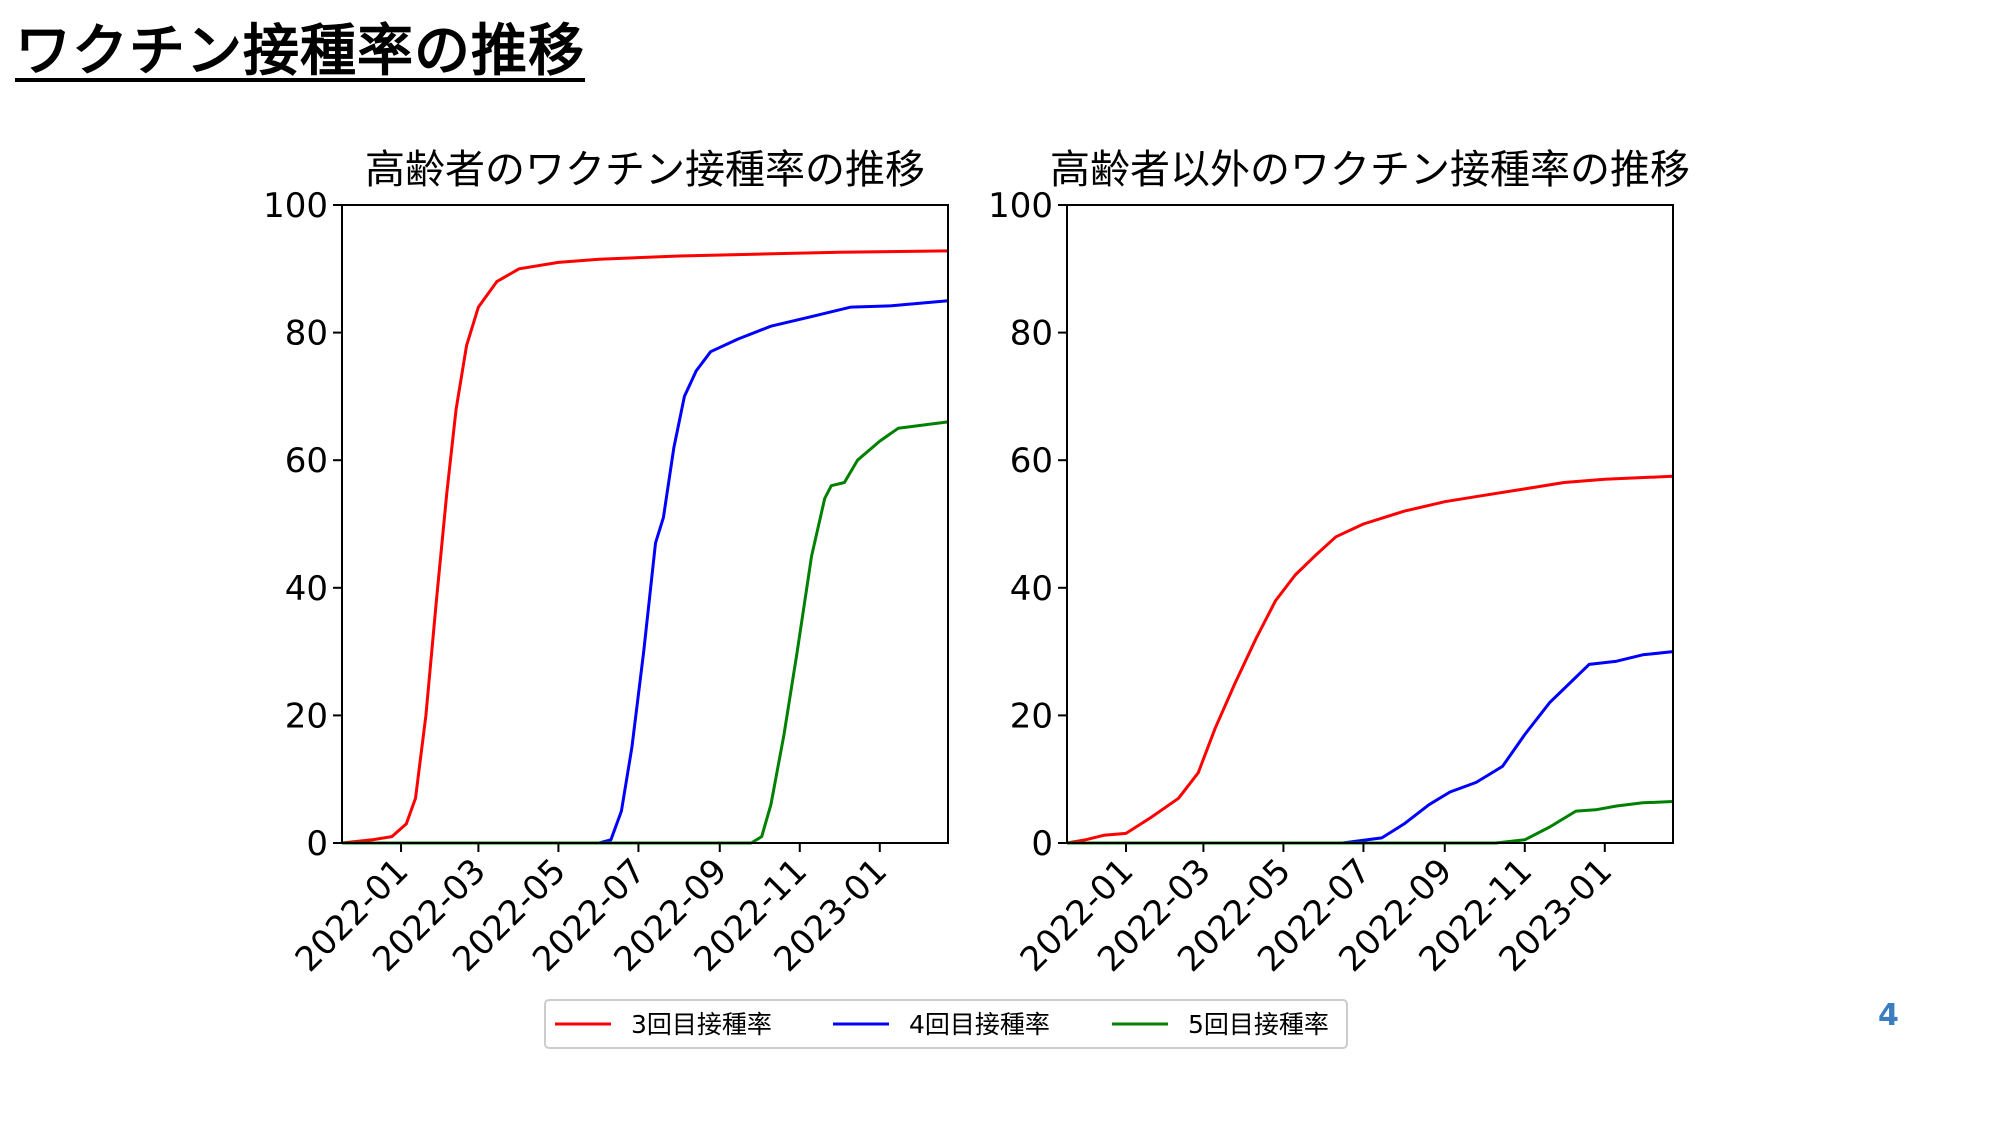 Image resolution: width=2000 pixels, height=1125 pixels. I want to click on legend: 3回目接種率 4回目接種率 5回目接種率, so click(946, 1024).